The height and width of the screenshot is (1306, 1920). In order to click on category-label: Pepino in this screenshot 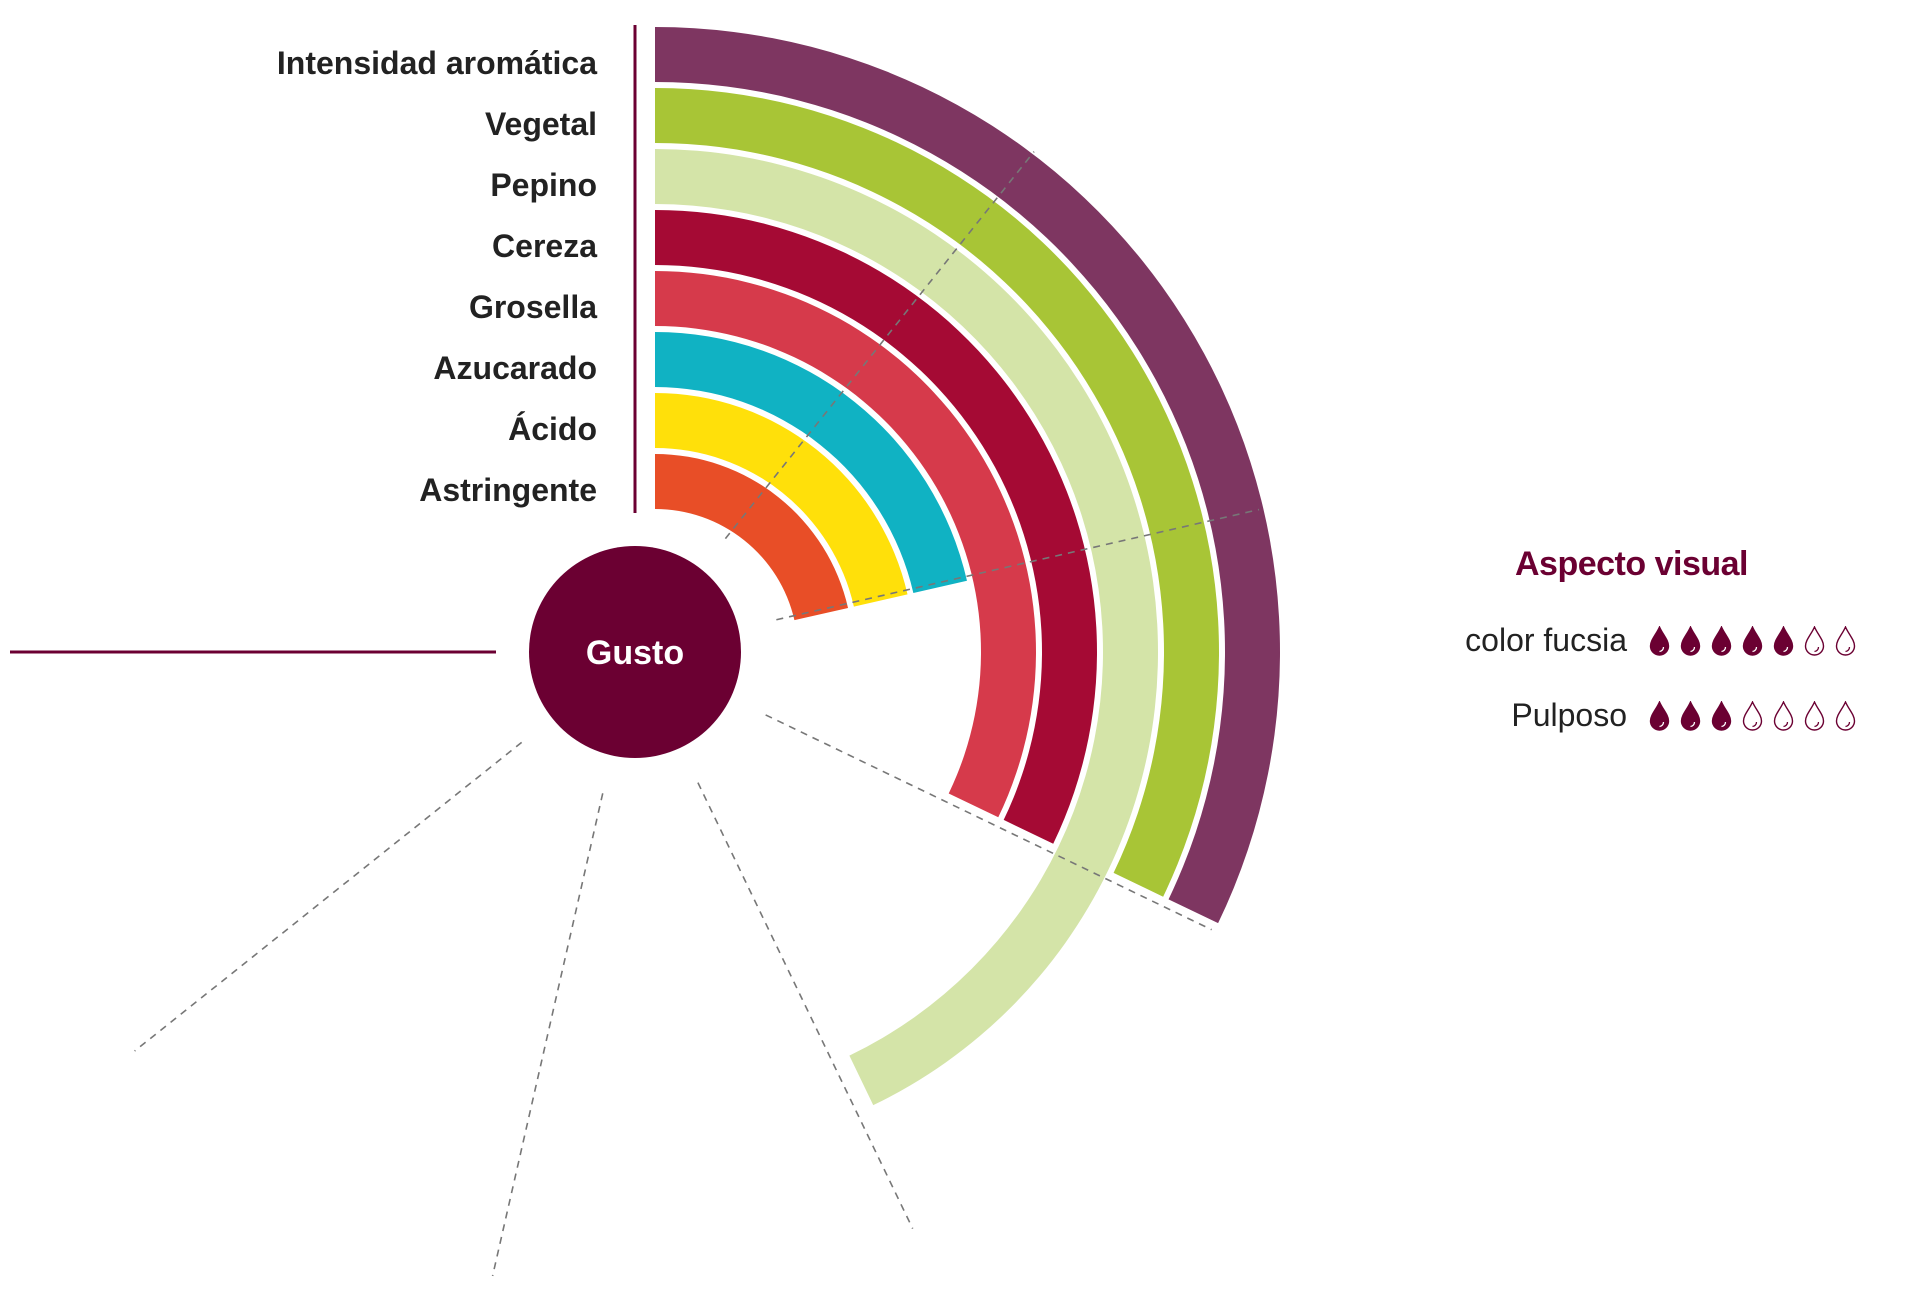, I will do `click(543, 185)`.